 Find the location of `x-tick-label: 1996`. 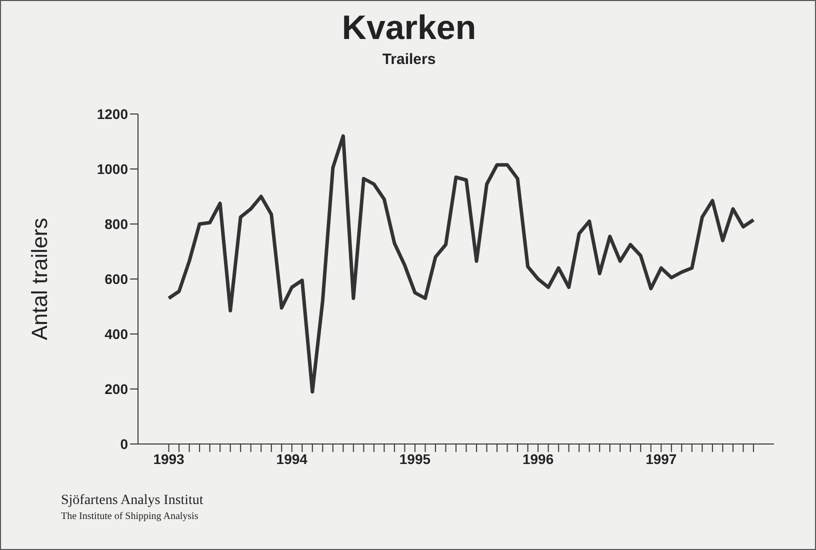

x-tick-label: 1996 is located at coordinates (538, 458).